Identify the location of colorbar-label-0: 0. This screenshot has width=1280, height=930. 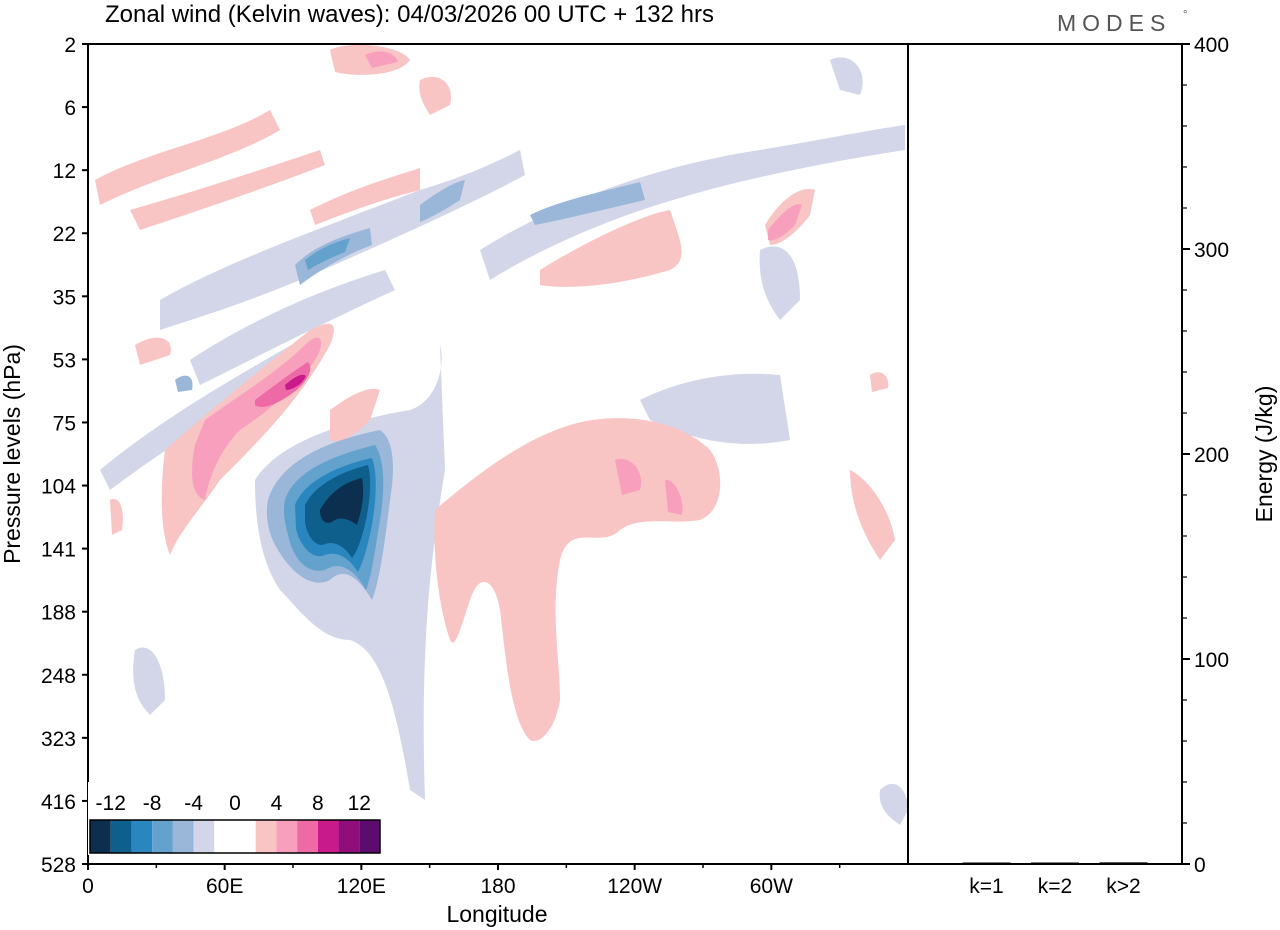
(235, 803).